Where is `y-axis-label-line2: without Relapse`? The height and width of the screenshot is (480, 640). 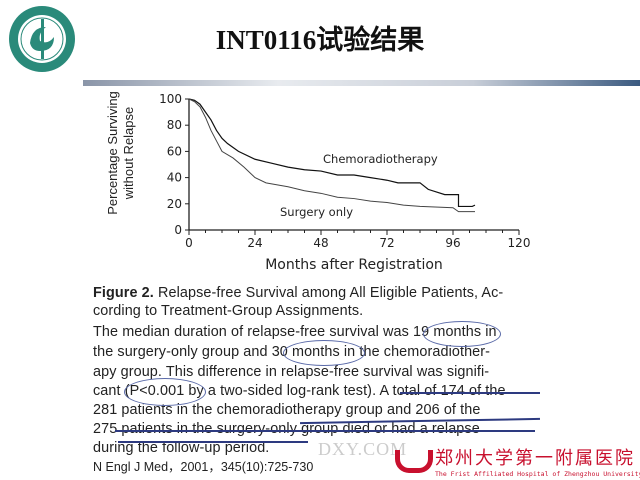 y-axis-label-line2: without Relapse is located at coordinates (128, 154).